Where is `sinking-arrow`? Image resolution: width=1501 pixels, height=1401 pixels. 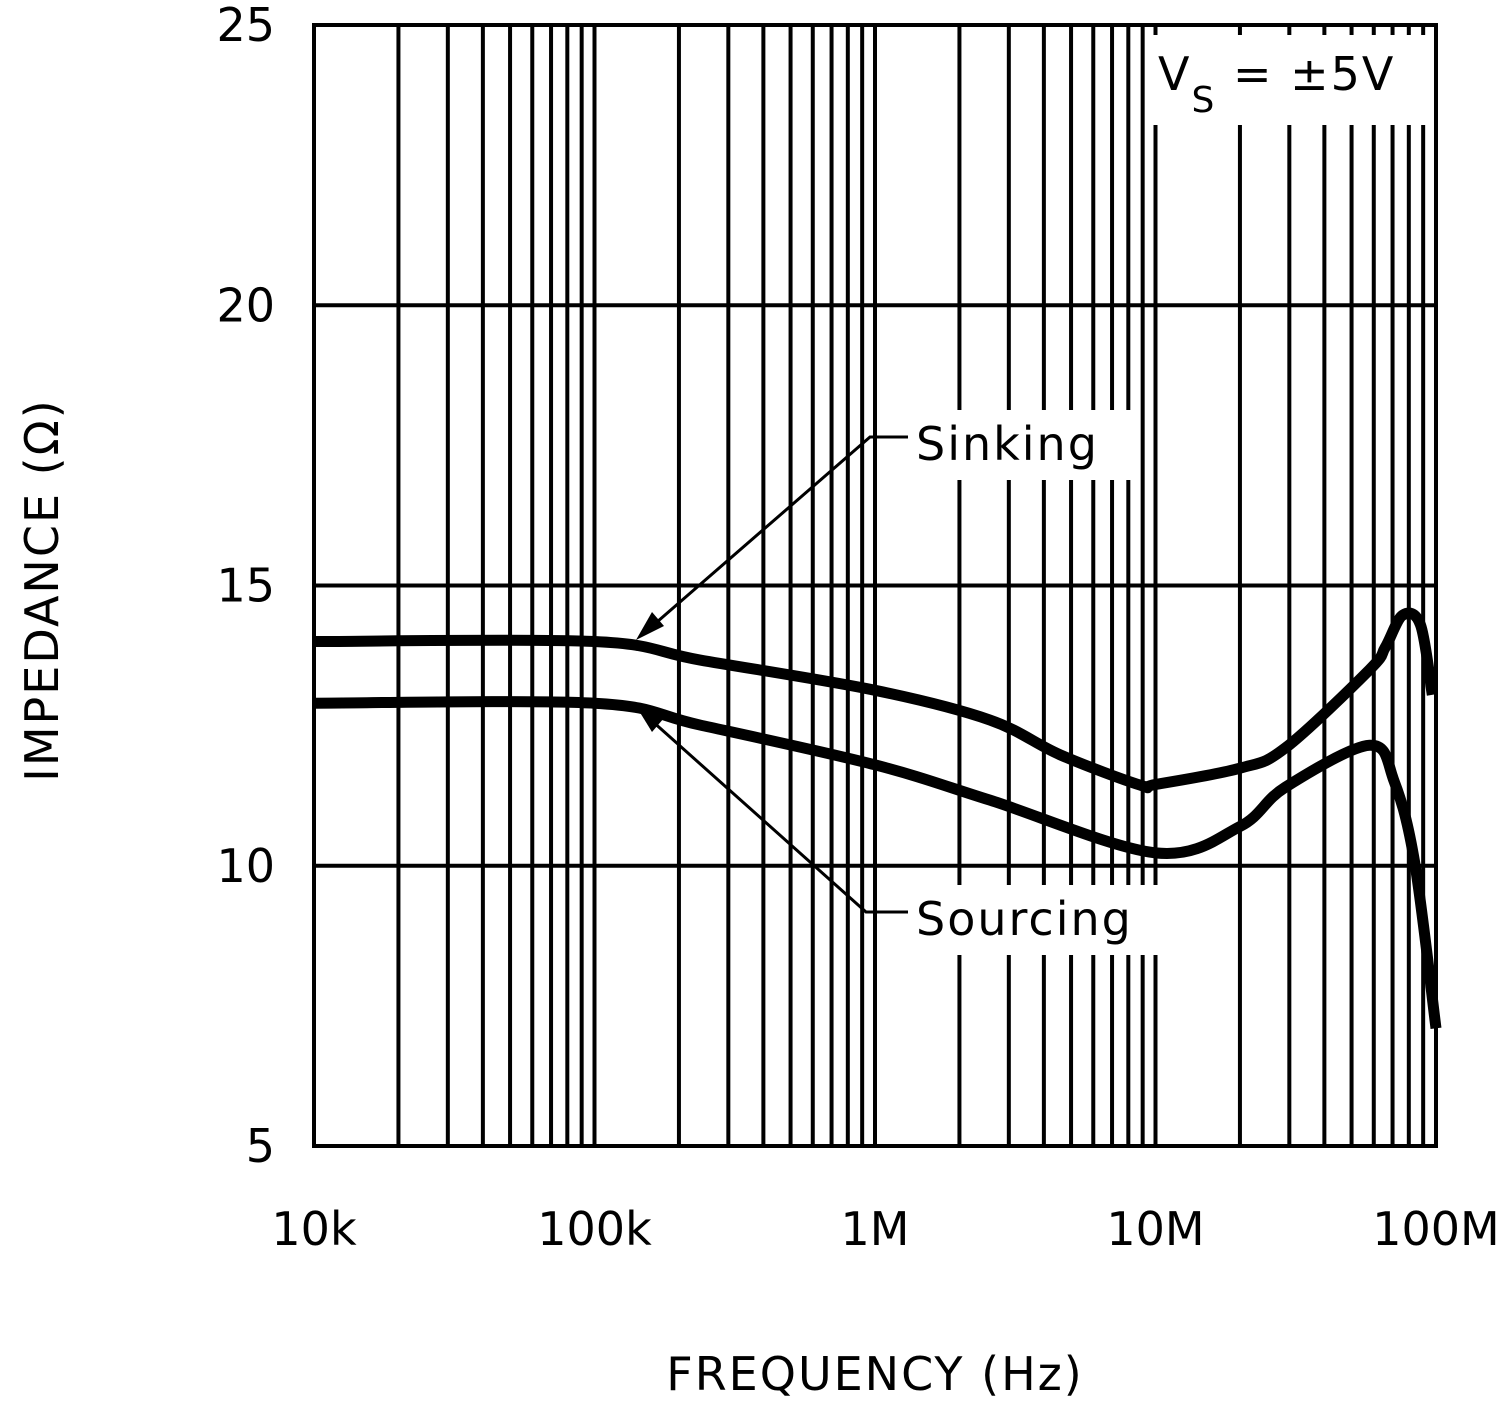
sinking-arrow is located at coordinates (774, 536).